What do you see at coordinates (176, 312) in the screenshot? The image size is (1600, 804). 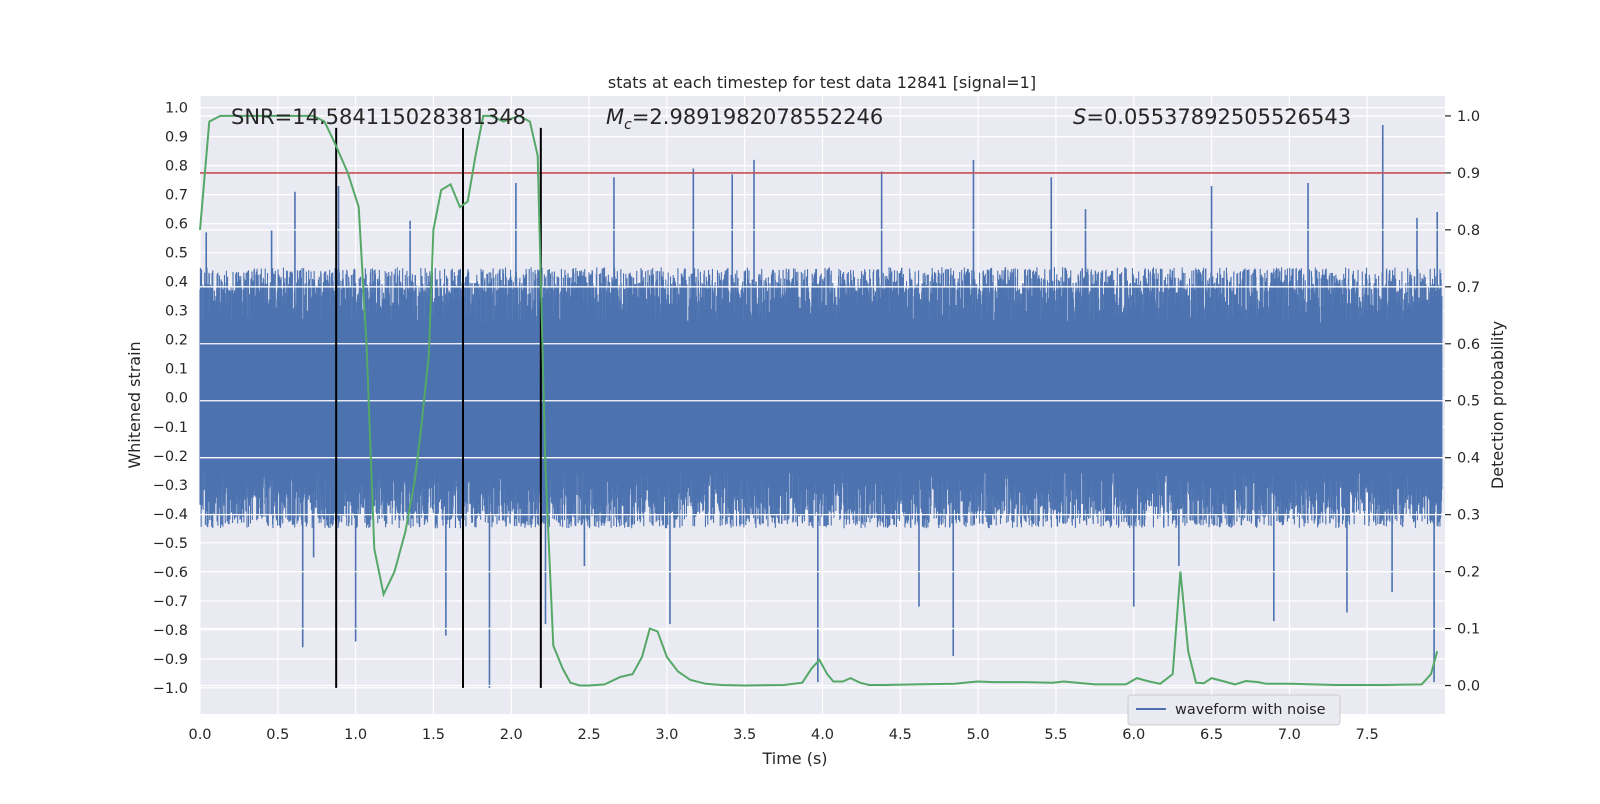 I see `y-tick-label: 0.3` at bounding box center [176, 312].